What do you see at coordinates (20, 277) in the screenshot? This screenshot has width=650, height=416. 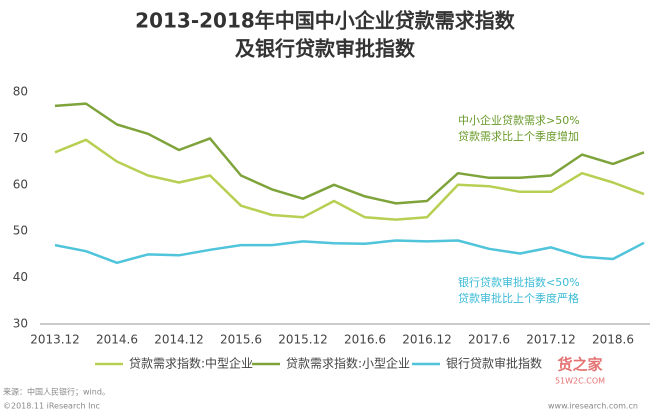 I see `y-tick-label: 40` at bounding box center [20, 277].